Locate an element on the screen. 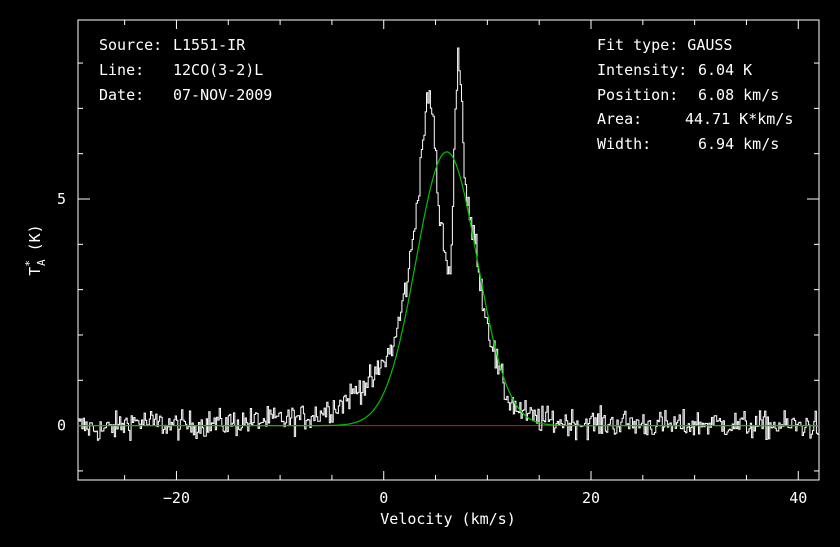 This screenshot has width=840, height=547. y-axis-label-sub: A is located at coordinates (41, 262).